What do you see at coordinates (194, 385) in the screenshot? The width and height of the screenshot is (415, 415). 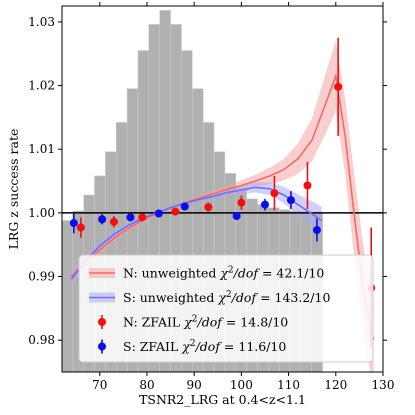 I see `x-tick-label: 90` at bounding box center [194, 385].